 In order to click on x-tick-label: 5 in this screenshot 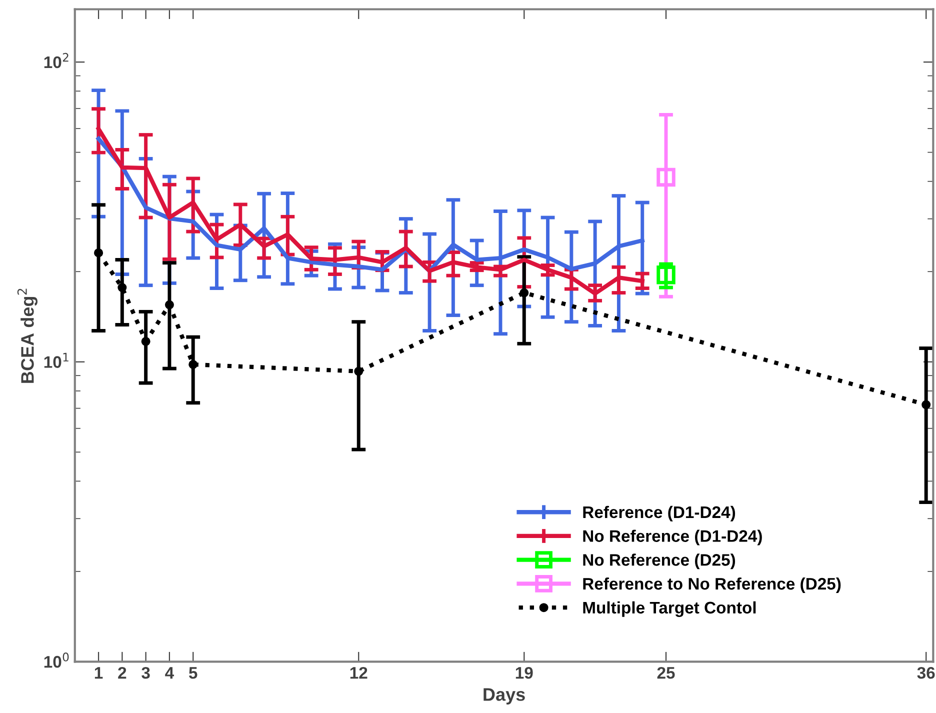, I will do `click(193, 673)`.